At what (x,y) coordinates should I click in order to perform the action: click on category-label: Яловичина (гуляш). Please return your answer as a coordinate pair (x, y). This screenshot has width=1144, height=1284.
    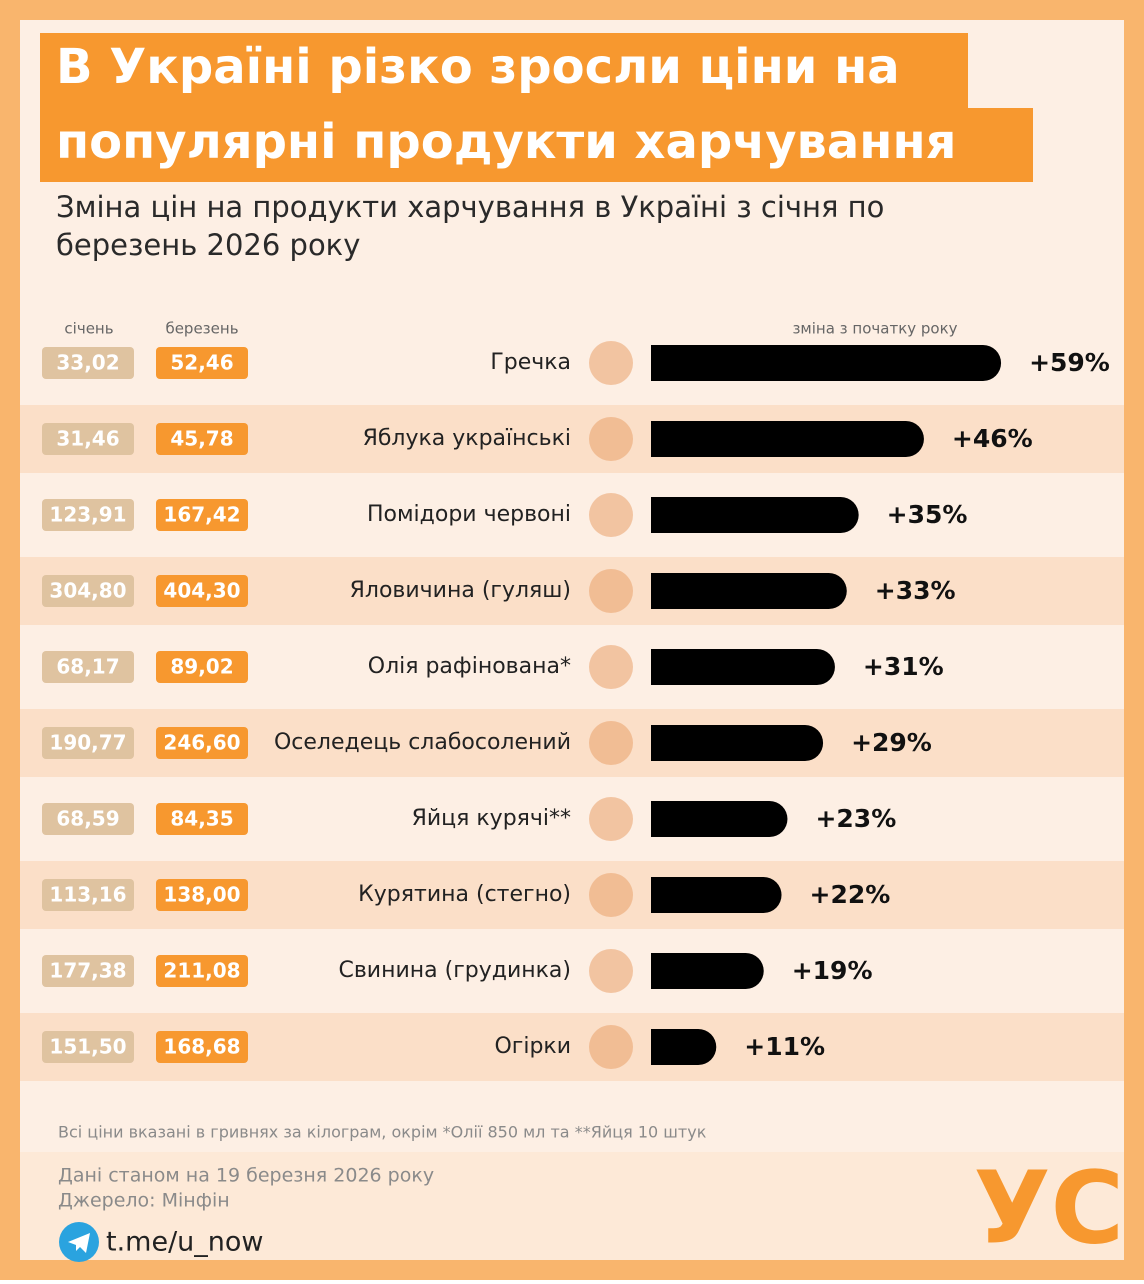
    Looking at the image, I should click on (460, 590).